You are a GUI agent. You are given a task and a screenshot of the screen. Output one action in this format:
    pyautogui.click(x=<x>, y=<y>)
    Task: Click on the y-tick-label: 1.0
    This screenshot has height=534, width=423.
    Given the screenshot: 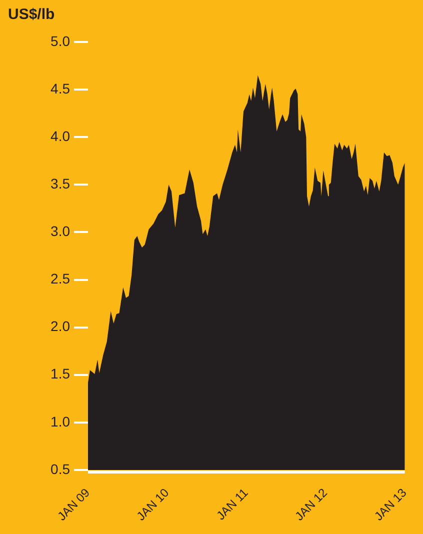 What is the action you would take?
    pyautogui.click(x=60, y=421)
    